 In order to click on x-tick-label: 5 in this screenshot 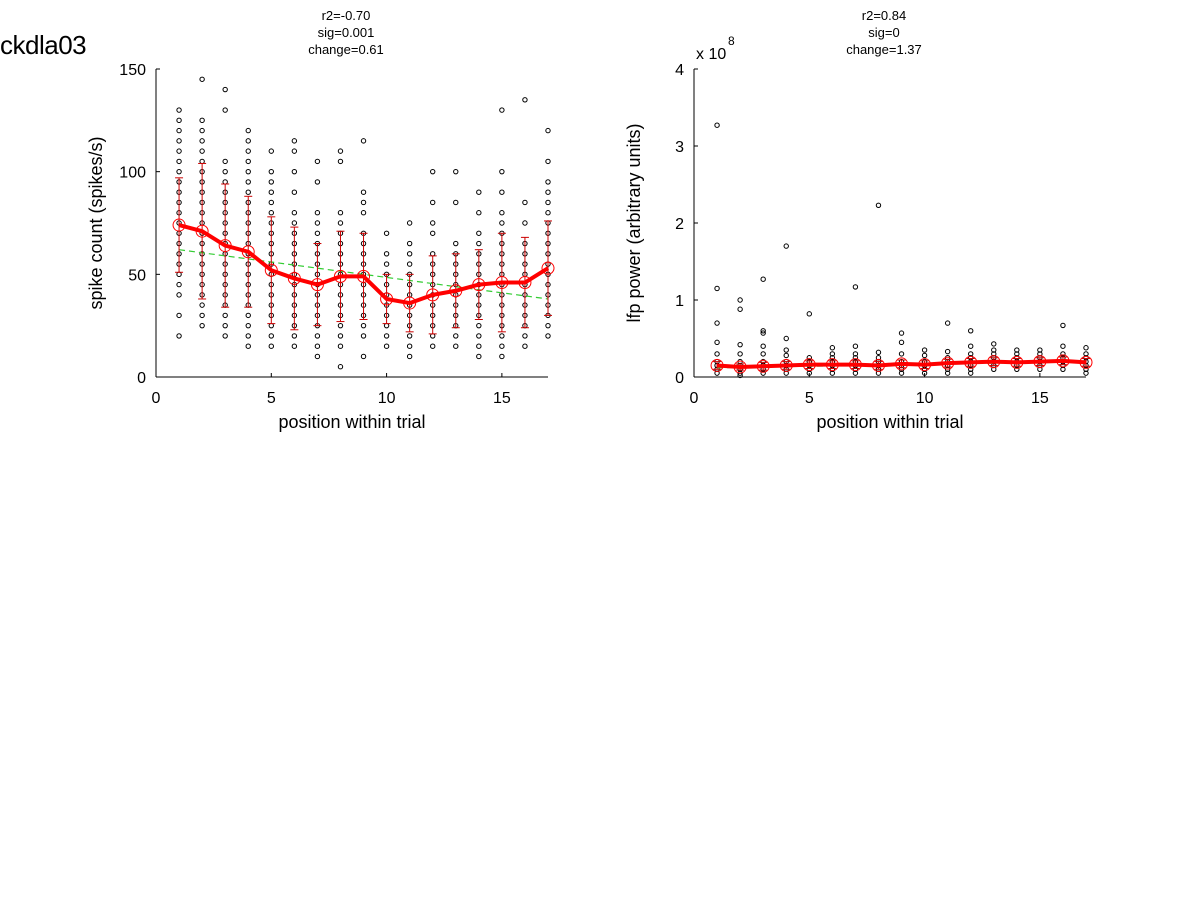, I will do `click(809, 398)`.